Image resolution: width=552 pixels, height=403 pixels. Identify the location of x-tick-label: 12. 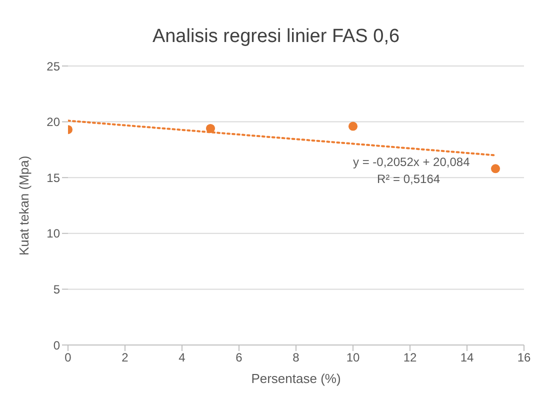
(410, 357).